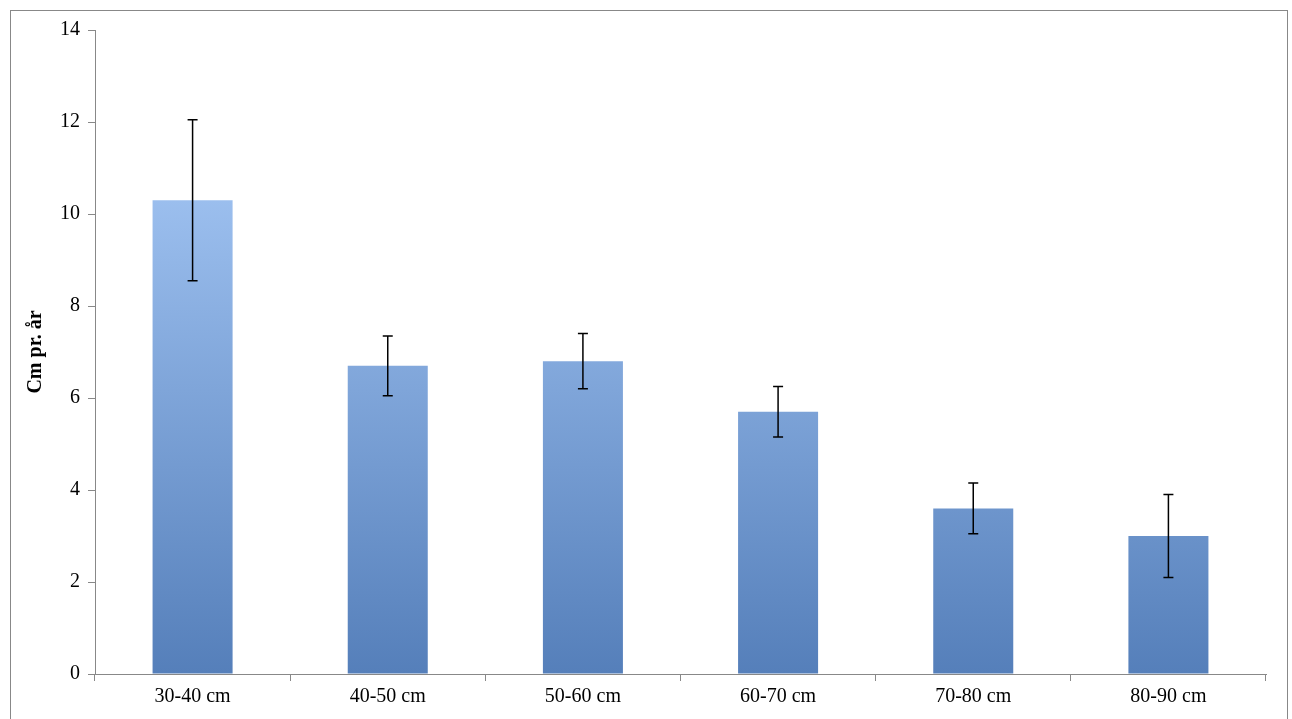 The image size is (1292, 719). I want to click on x-tick-label: 70-80 cm, so click(973, 695).